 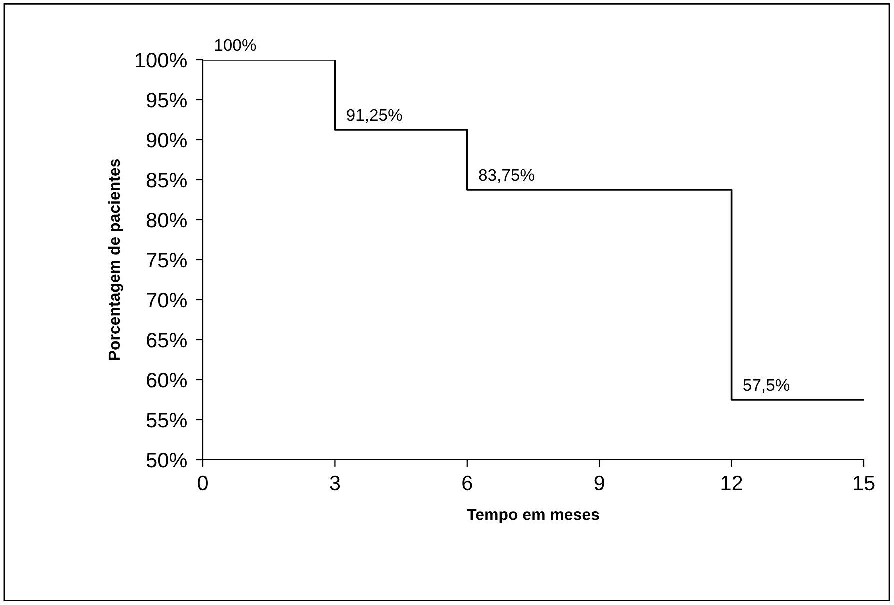 What do you see at coordinates (167, 340) in the screenshot?
I see `y-tick-label: 65%` at bounding box center [167, 340].